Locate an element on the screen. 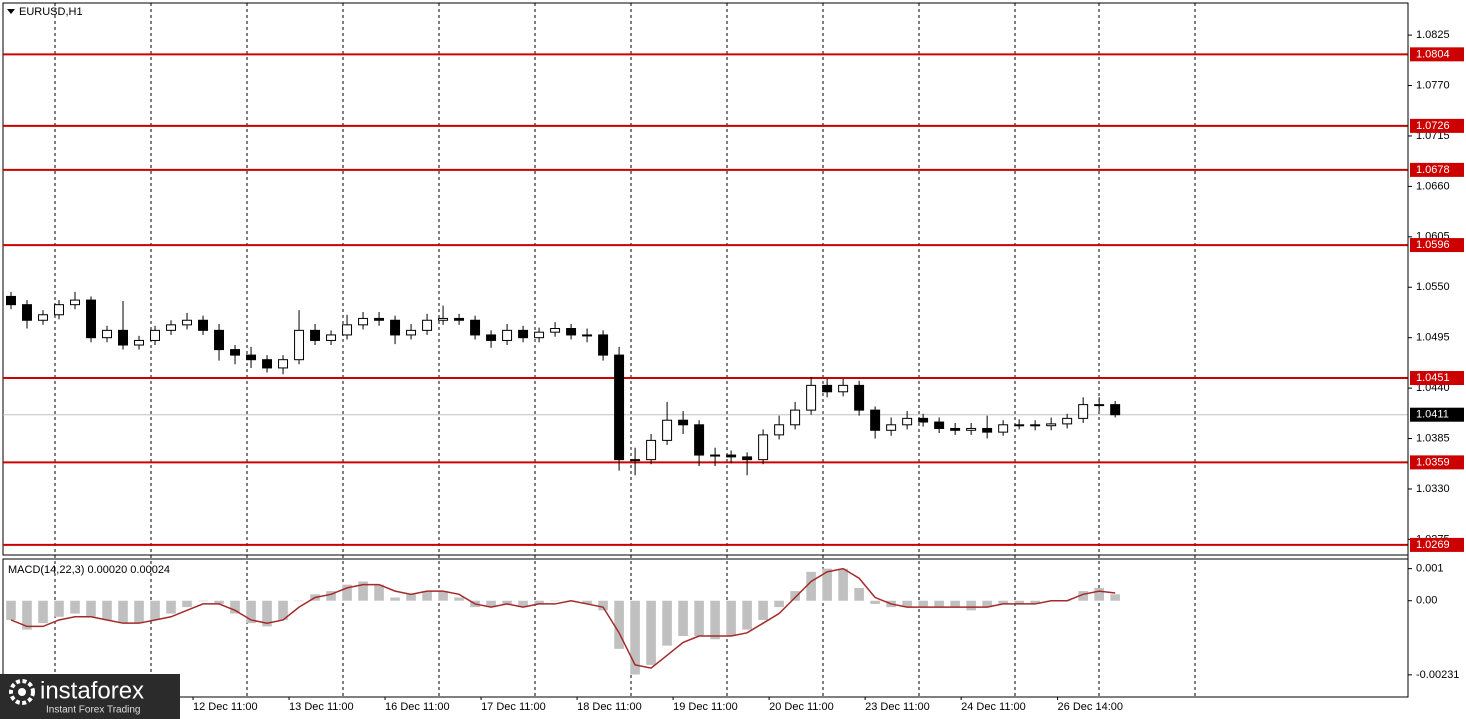 This screenshot has height=719, width=1466. y-tick-label: 0.00 is located at coordinates (1426, 601).